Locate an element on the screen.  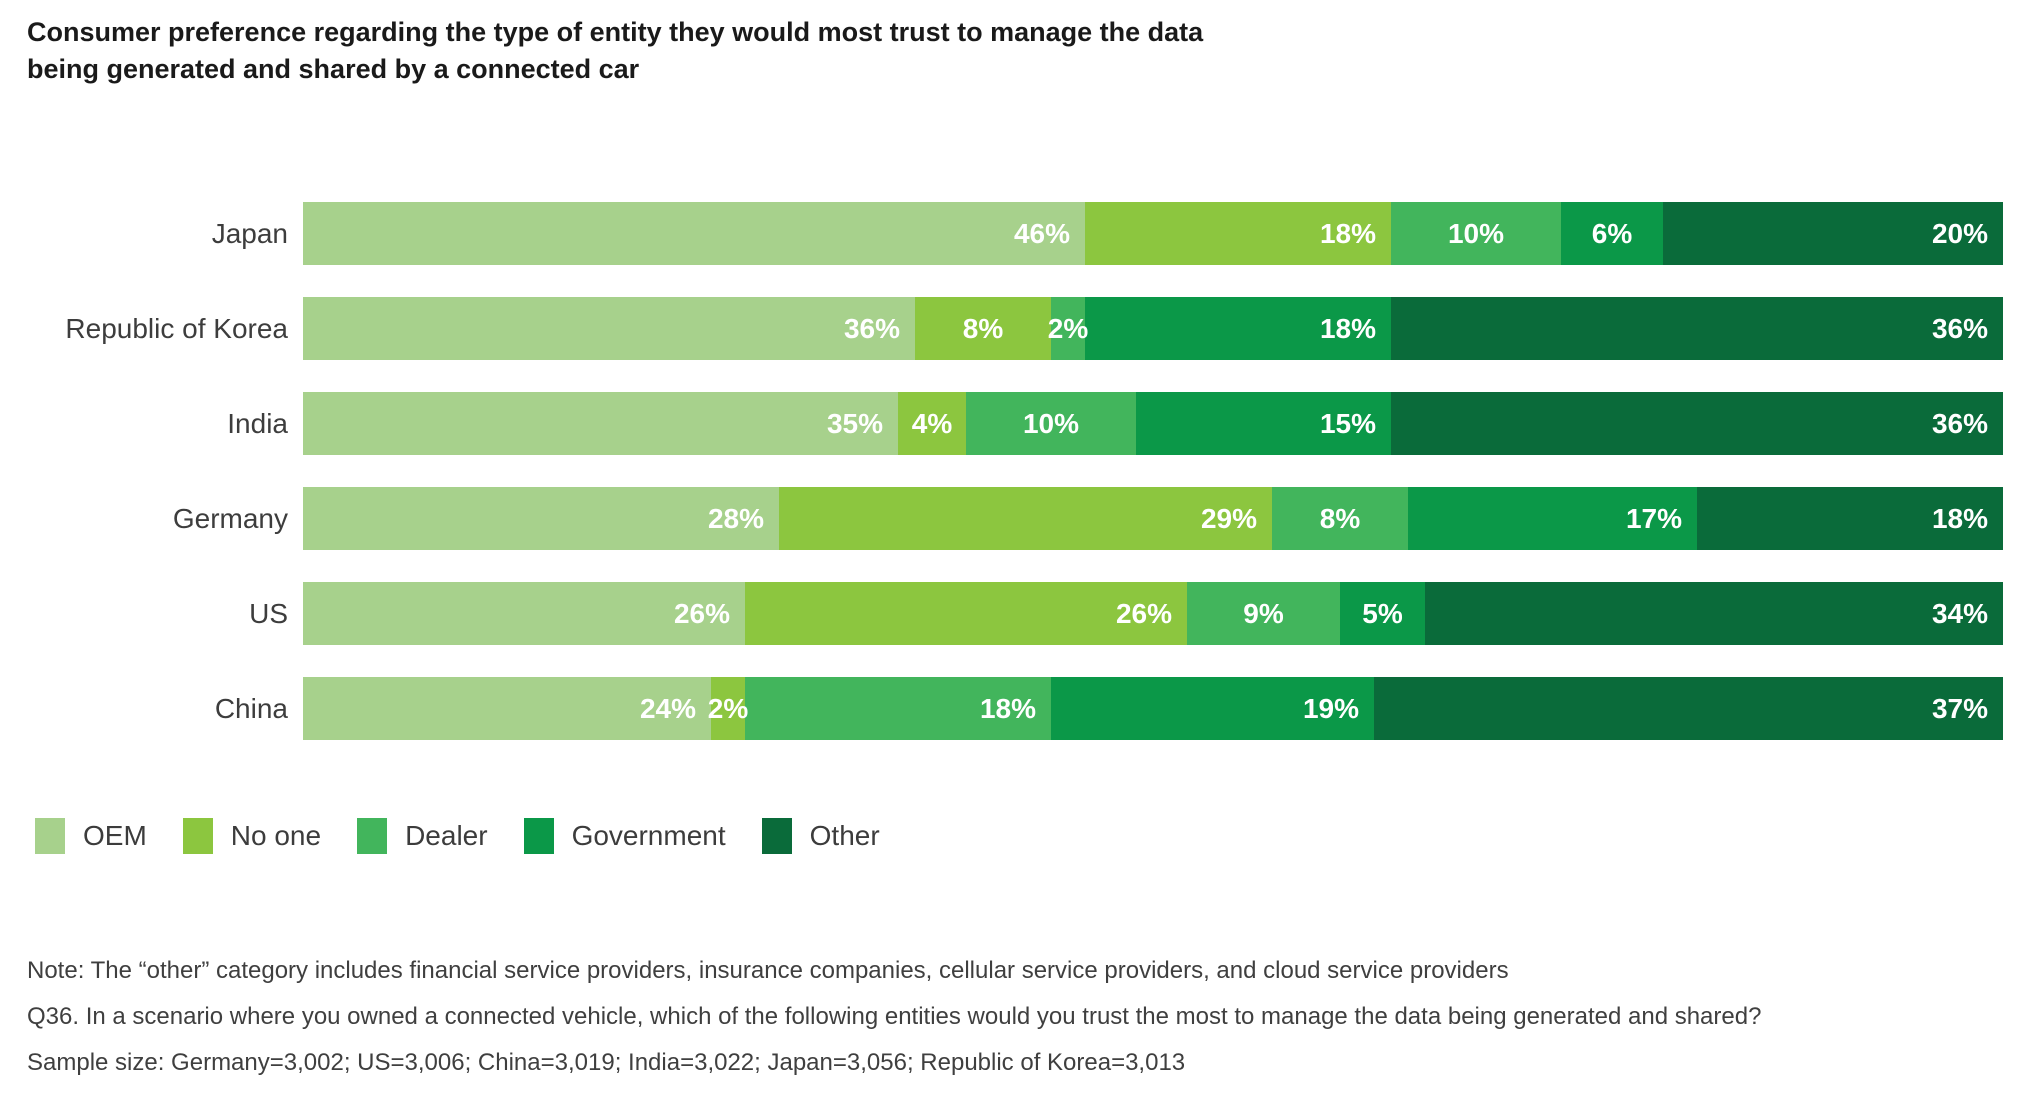
bar-segment-government: 17% is located at coordinates (1552, 518).